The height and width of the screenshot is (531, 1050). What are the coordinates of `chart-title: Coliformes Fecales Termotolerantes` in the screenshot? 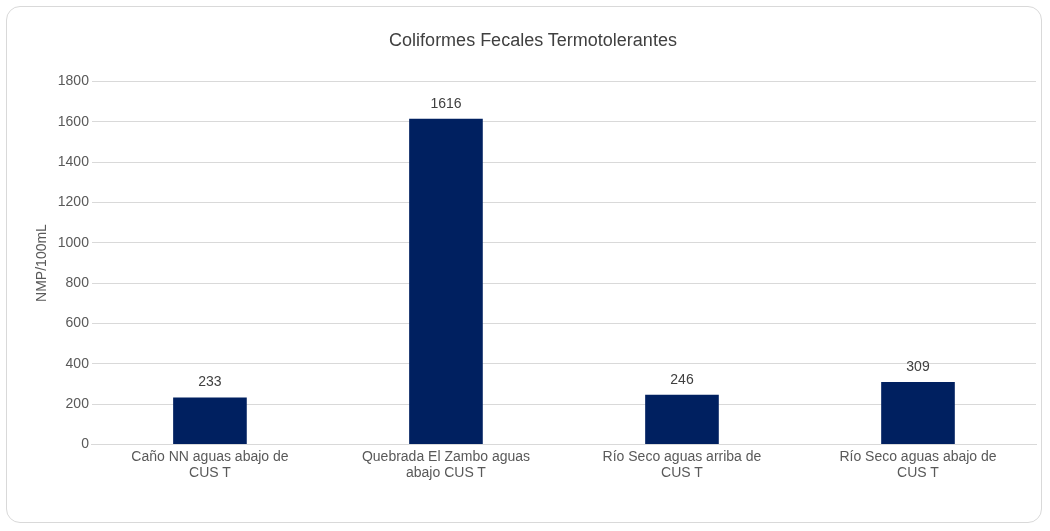 It's located at (533, 39).